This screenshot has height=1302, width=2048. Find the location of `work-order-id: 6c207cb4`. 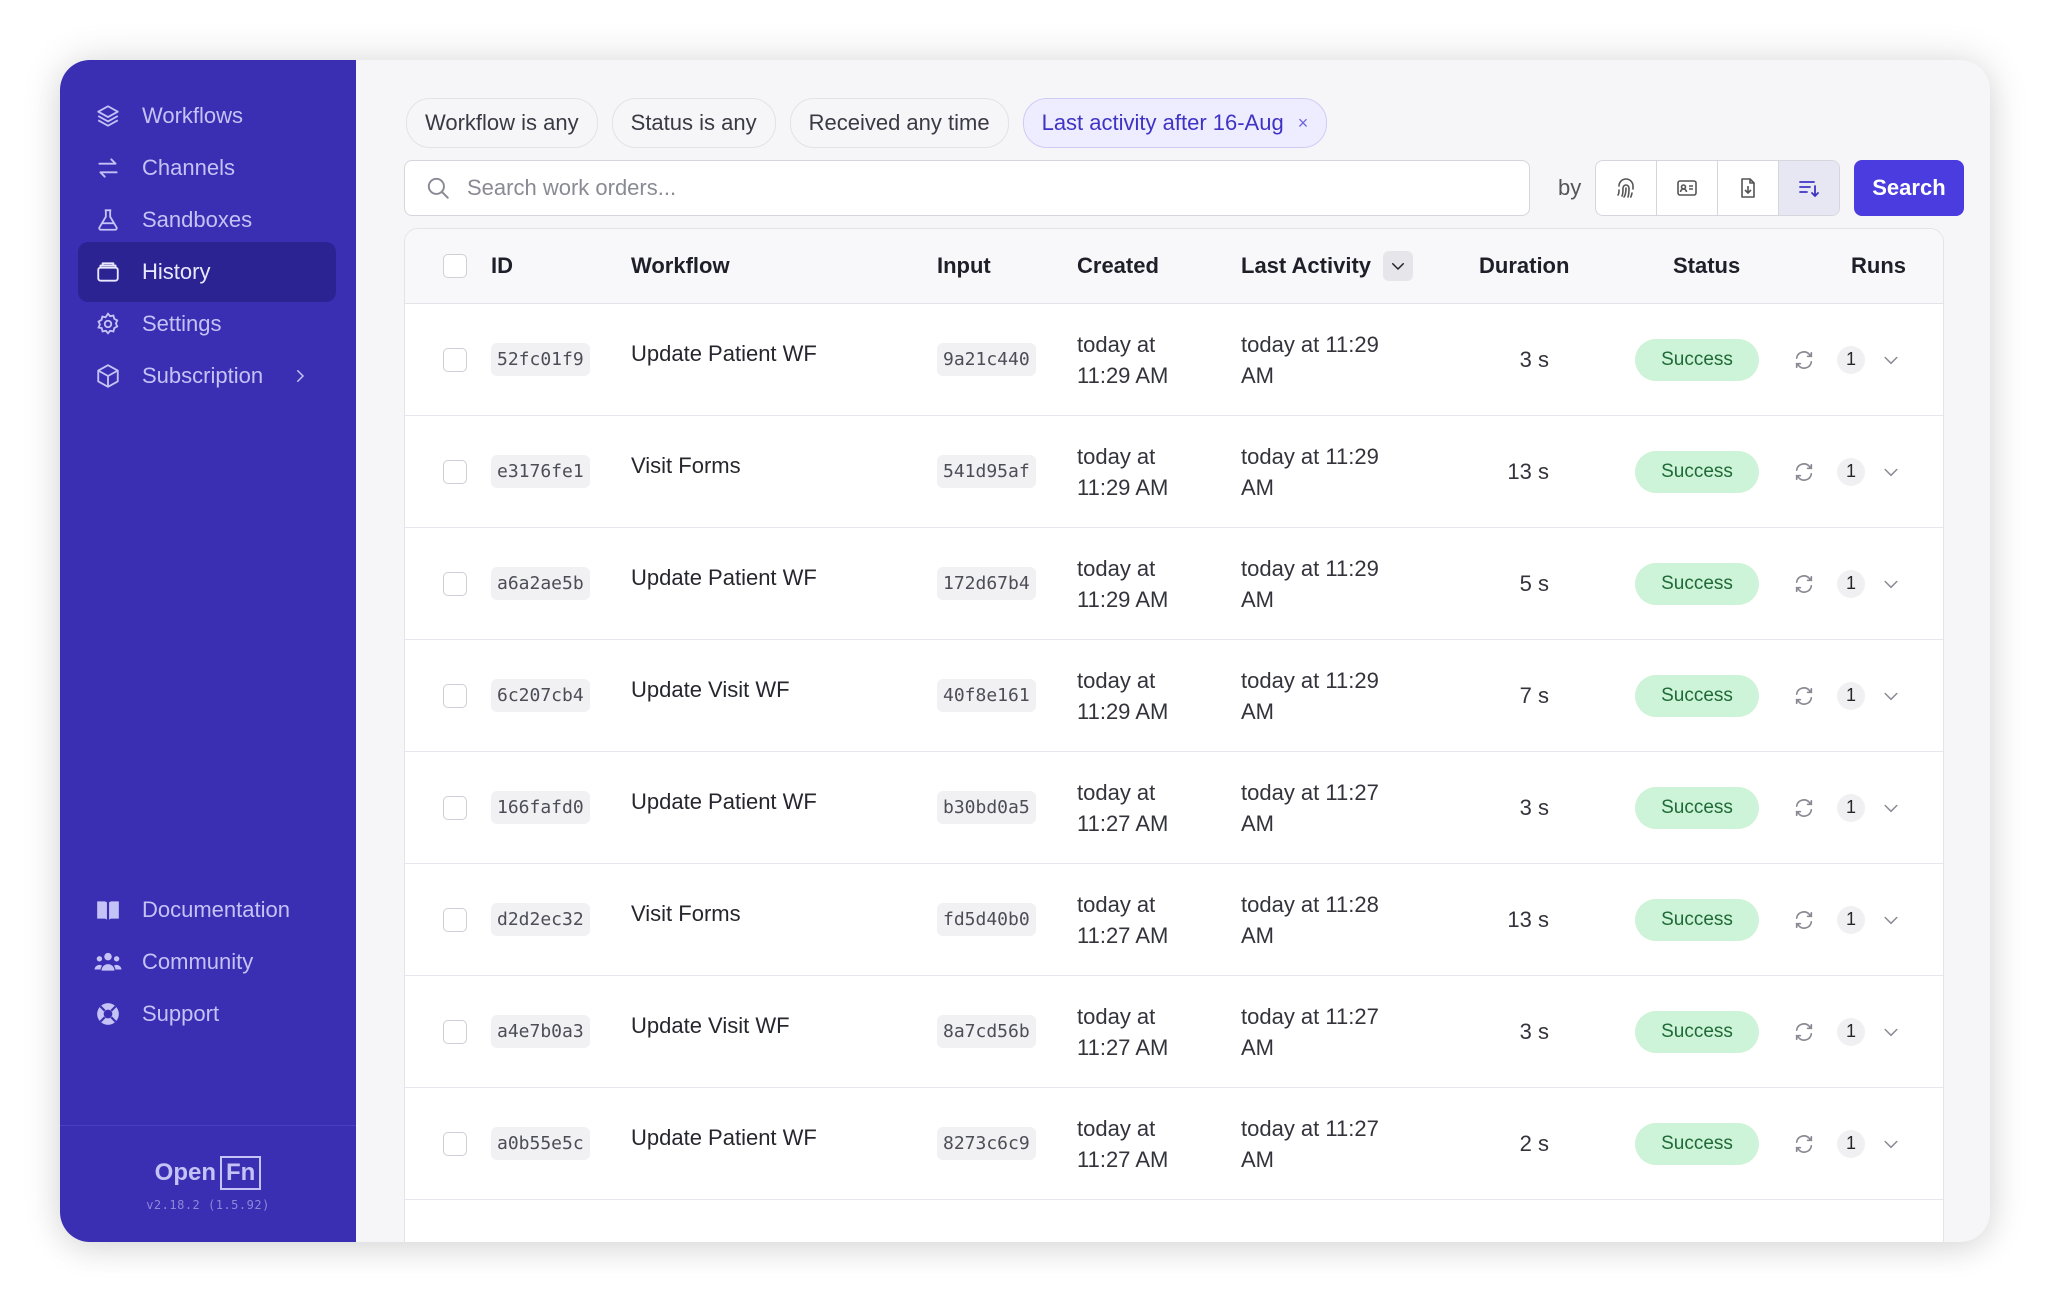

work-order-id: 6c207cb4 is located at coordinates (540, 695).